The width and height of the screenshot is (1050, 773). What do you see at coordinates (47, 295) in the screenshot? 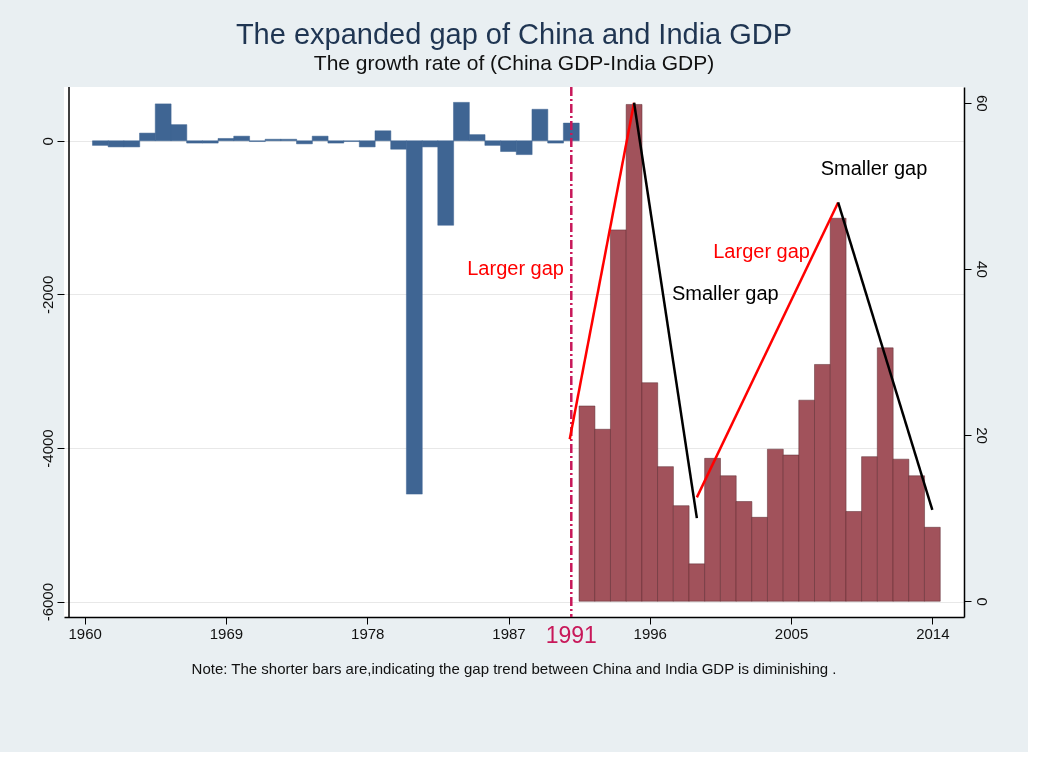
I see `y-tick-label: -2000` at bounding box center [47, 295].